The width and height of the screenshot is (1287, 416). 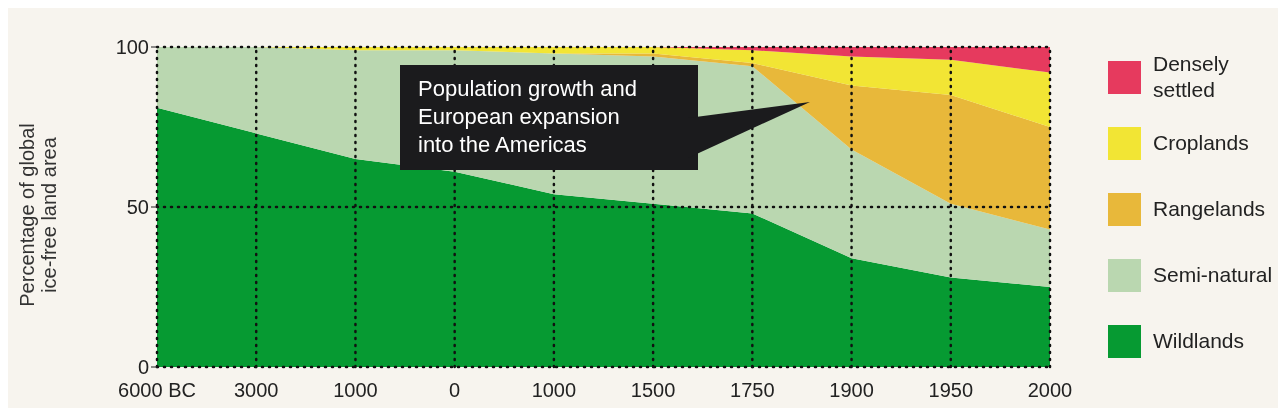 What do you see at coordinates (851, 390) in the screenshot?
I see `x-tick-label: 1900` at bounding box center [851, 390].